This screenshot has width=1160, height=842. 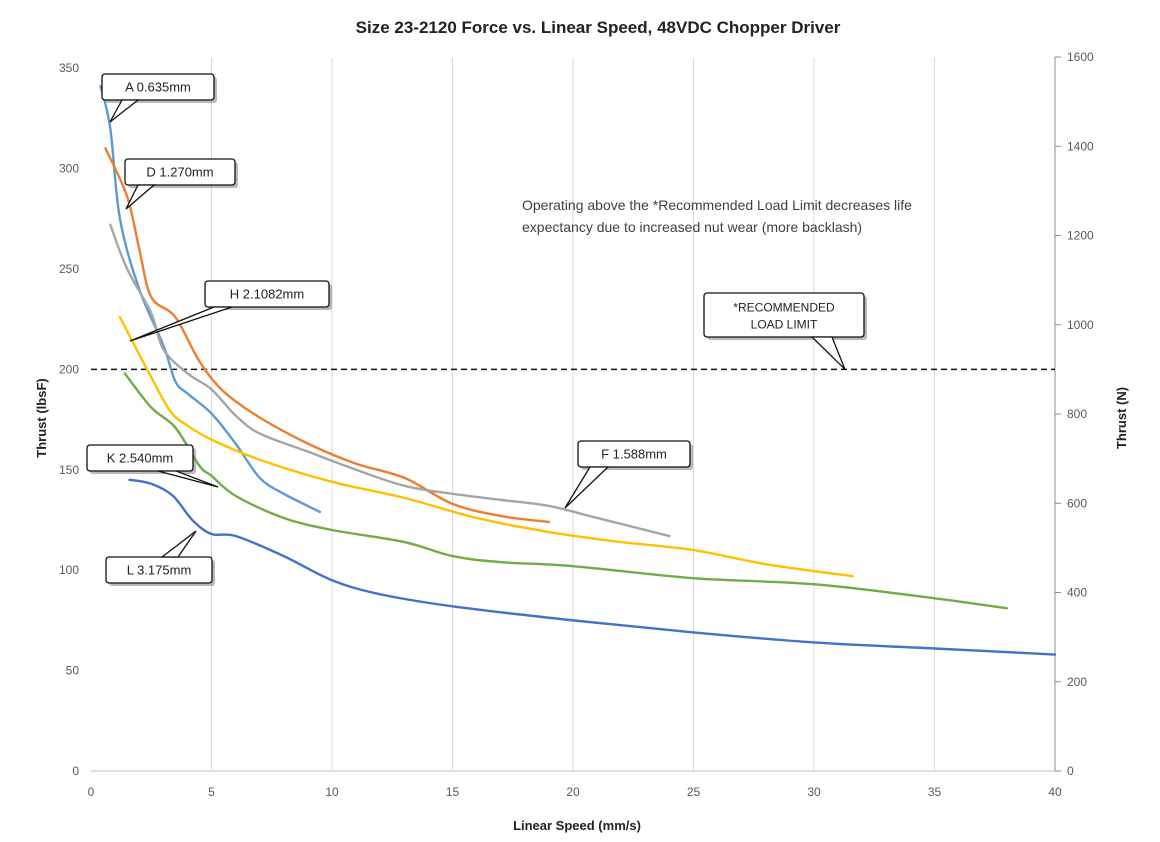 What do you see at coordinates (1080, 325) in the screenshot?
I see `y2-tick-label: 1000` at bounding box center [1080, 325].